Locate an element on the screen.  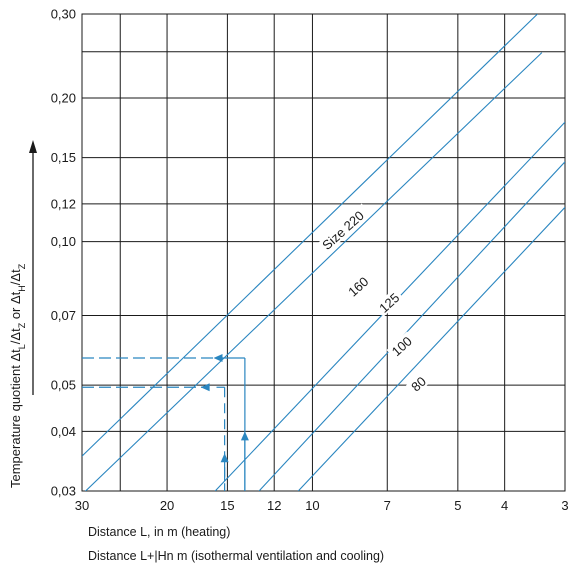
series-label-text: 80 is located at coordinates (418, 384).